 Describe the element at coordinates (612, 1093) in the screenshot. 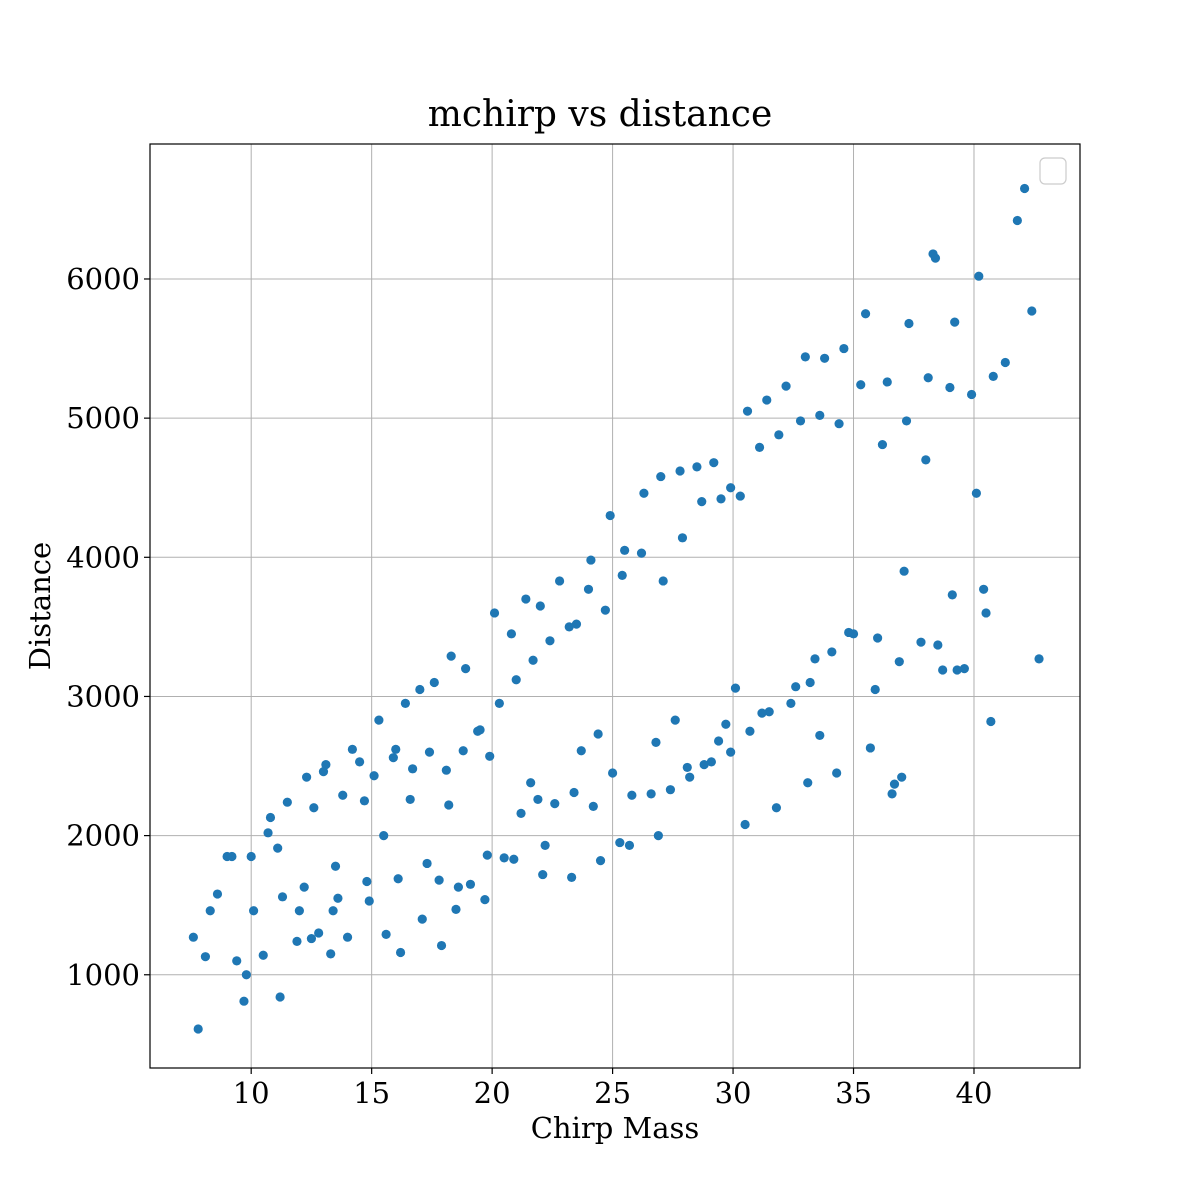

I see `x-tick-label: 25` at that location.